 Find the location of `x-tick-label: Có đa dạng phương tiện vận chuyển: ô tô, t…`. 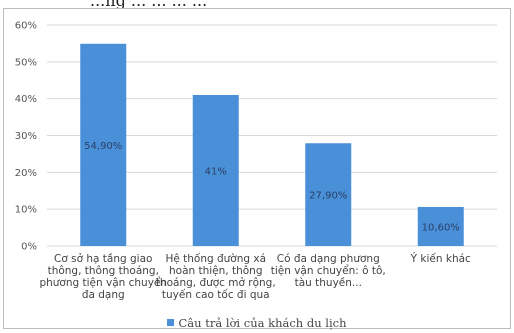

x-tick-label: Có đa dạng phương tiện vận chuyển: ô tô, t… is located at coordinates (328, 271).